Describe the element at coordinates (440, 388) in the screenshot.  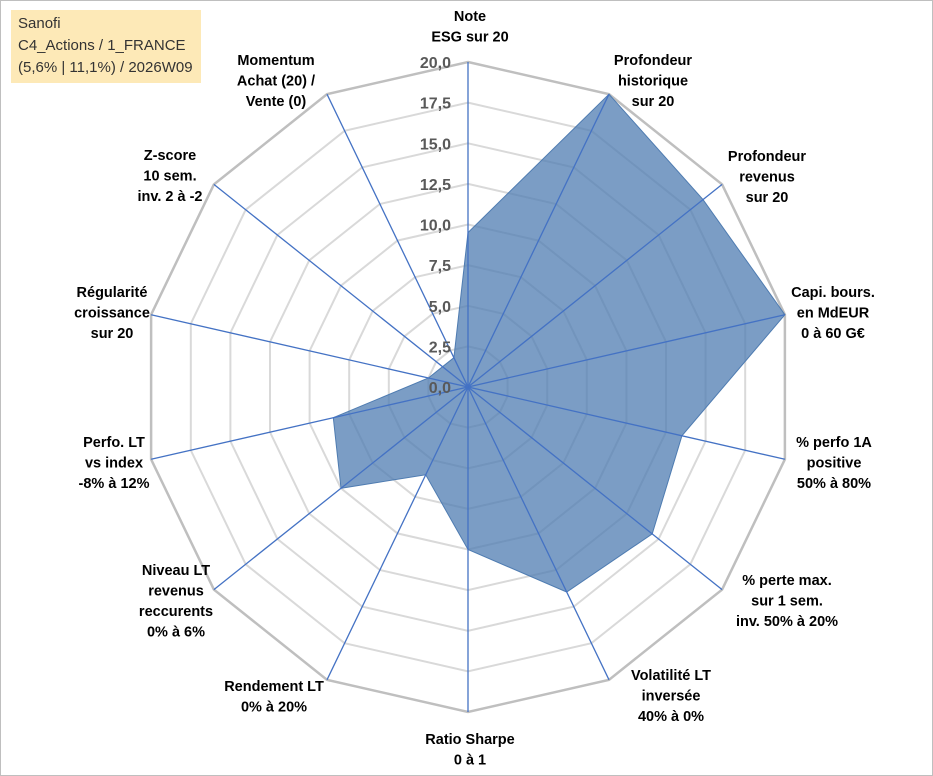
I see `radar-tick-label: 0,0` at that location.